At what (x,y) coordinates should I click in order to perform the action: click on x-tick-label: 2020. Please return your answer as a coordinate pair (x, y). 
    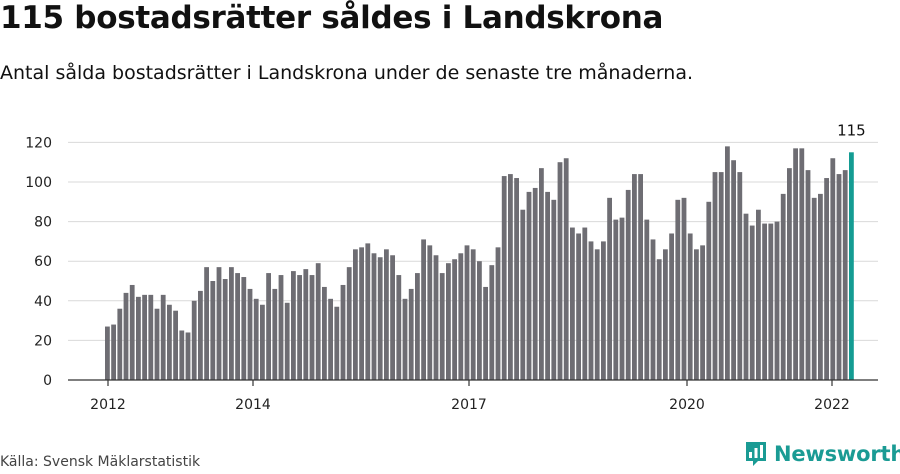
    Looking at the image, I should click on (687, 405).